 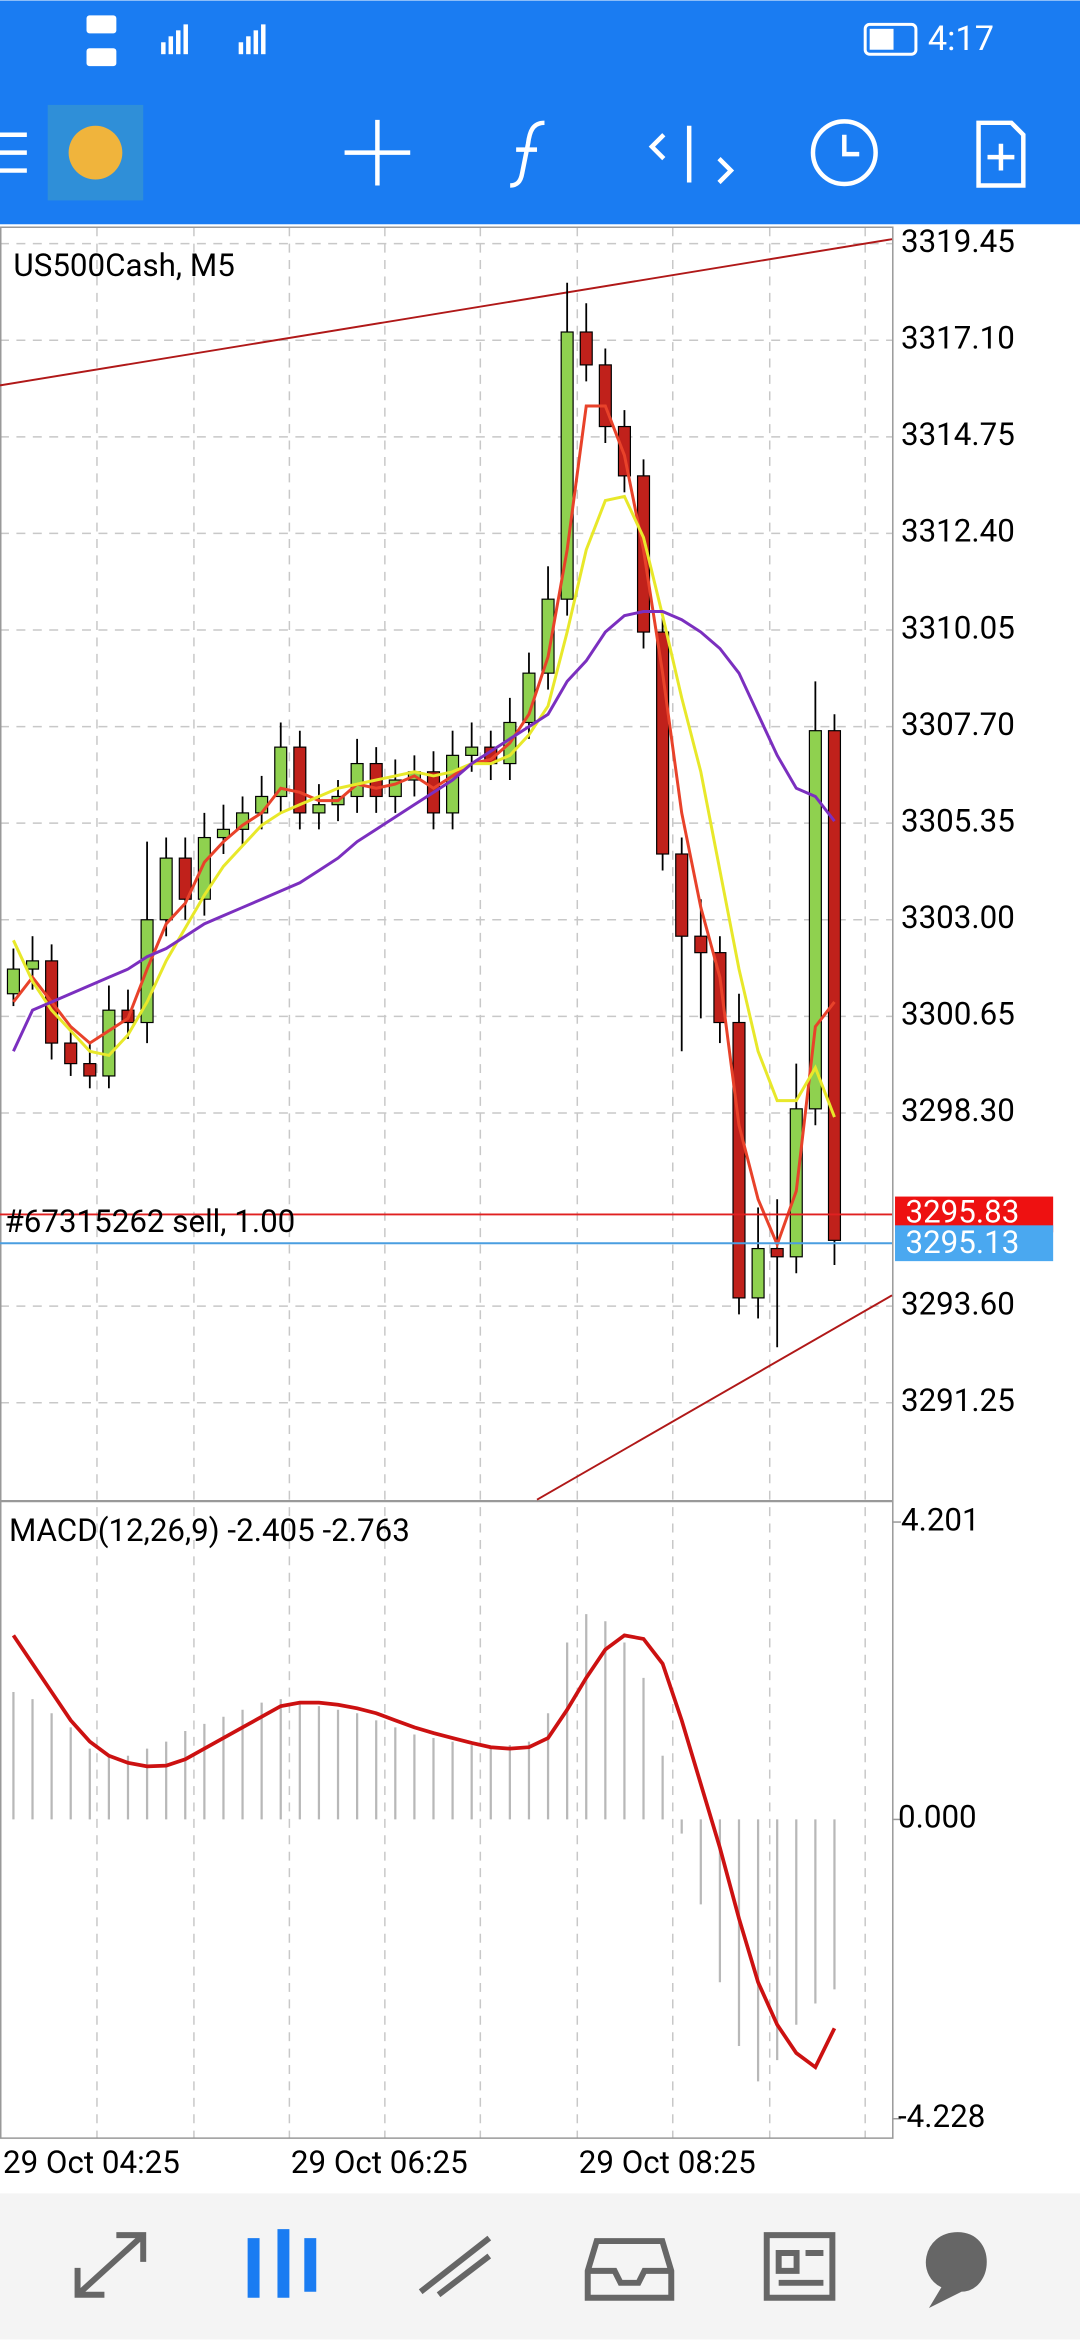 What do you see at coordinates (958, 338) in the screenshot?
I see `price-tick-label: 3317.10` at bounding box center [958, 338].